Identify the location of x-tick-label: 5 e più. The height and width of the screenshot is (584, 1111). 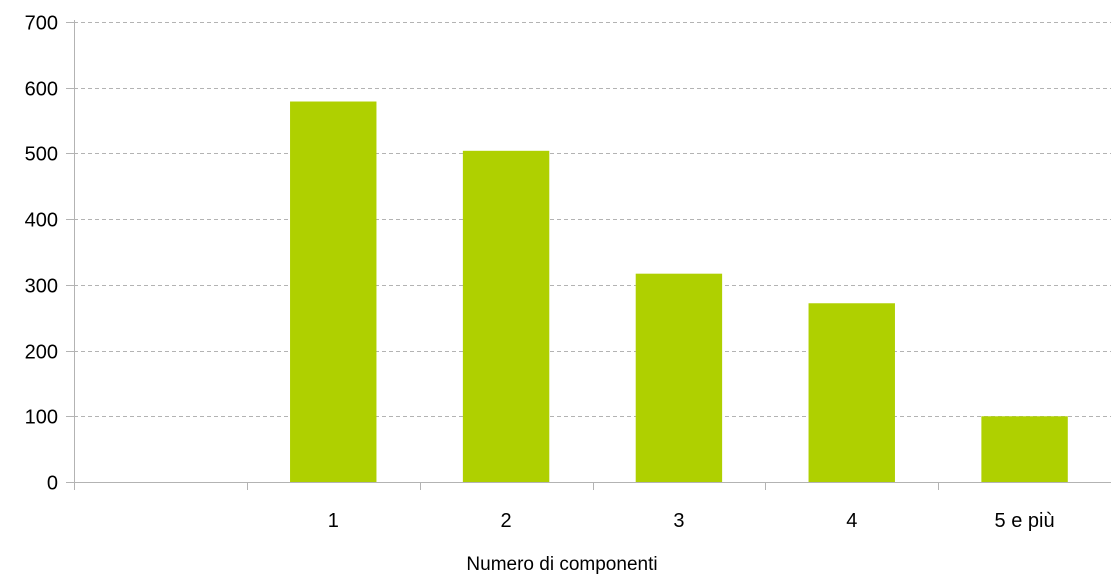
(1025, 521).